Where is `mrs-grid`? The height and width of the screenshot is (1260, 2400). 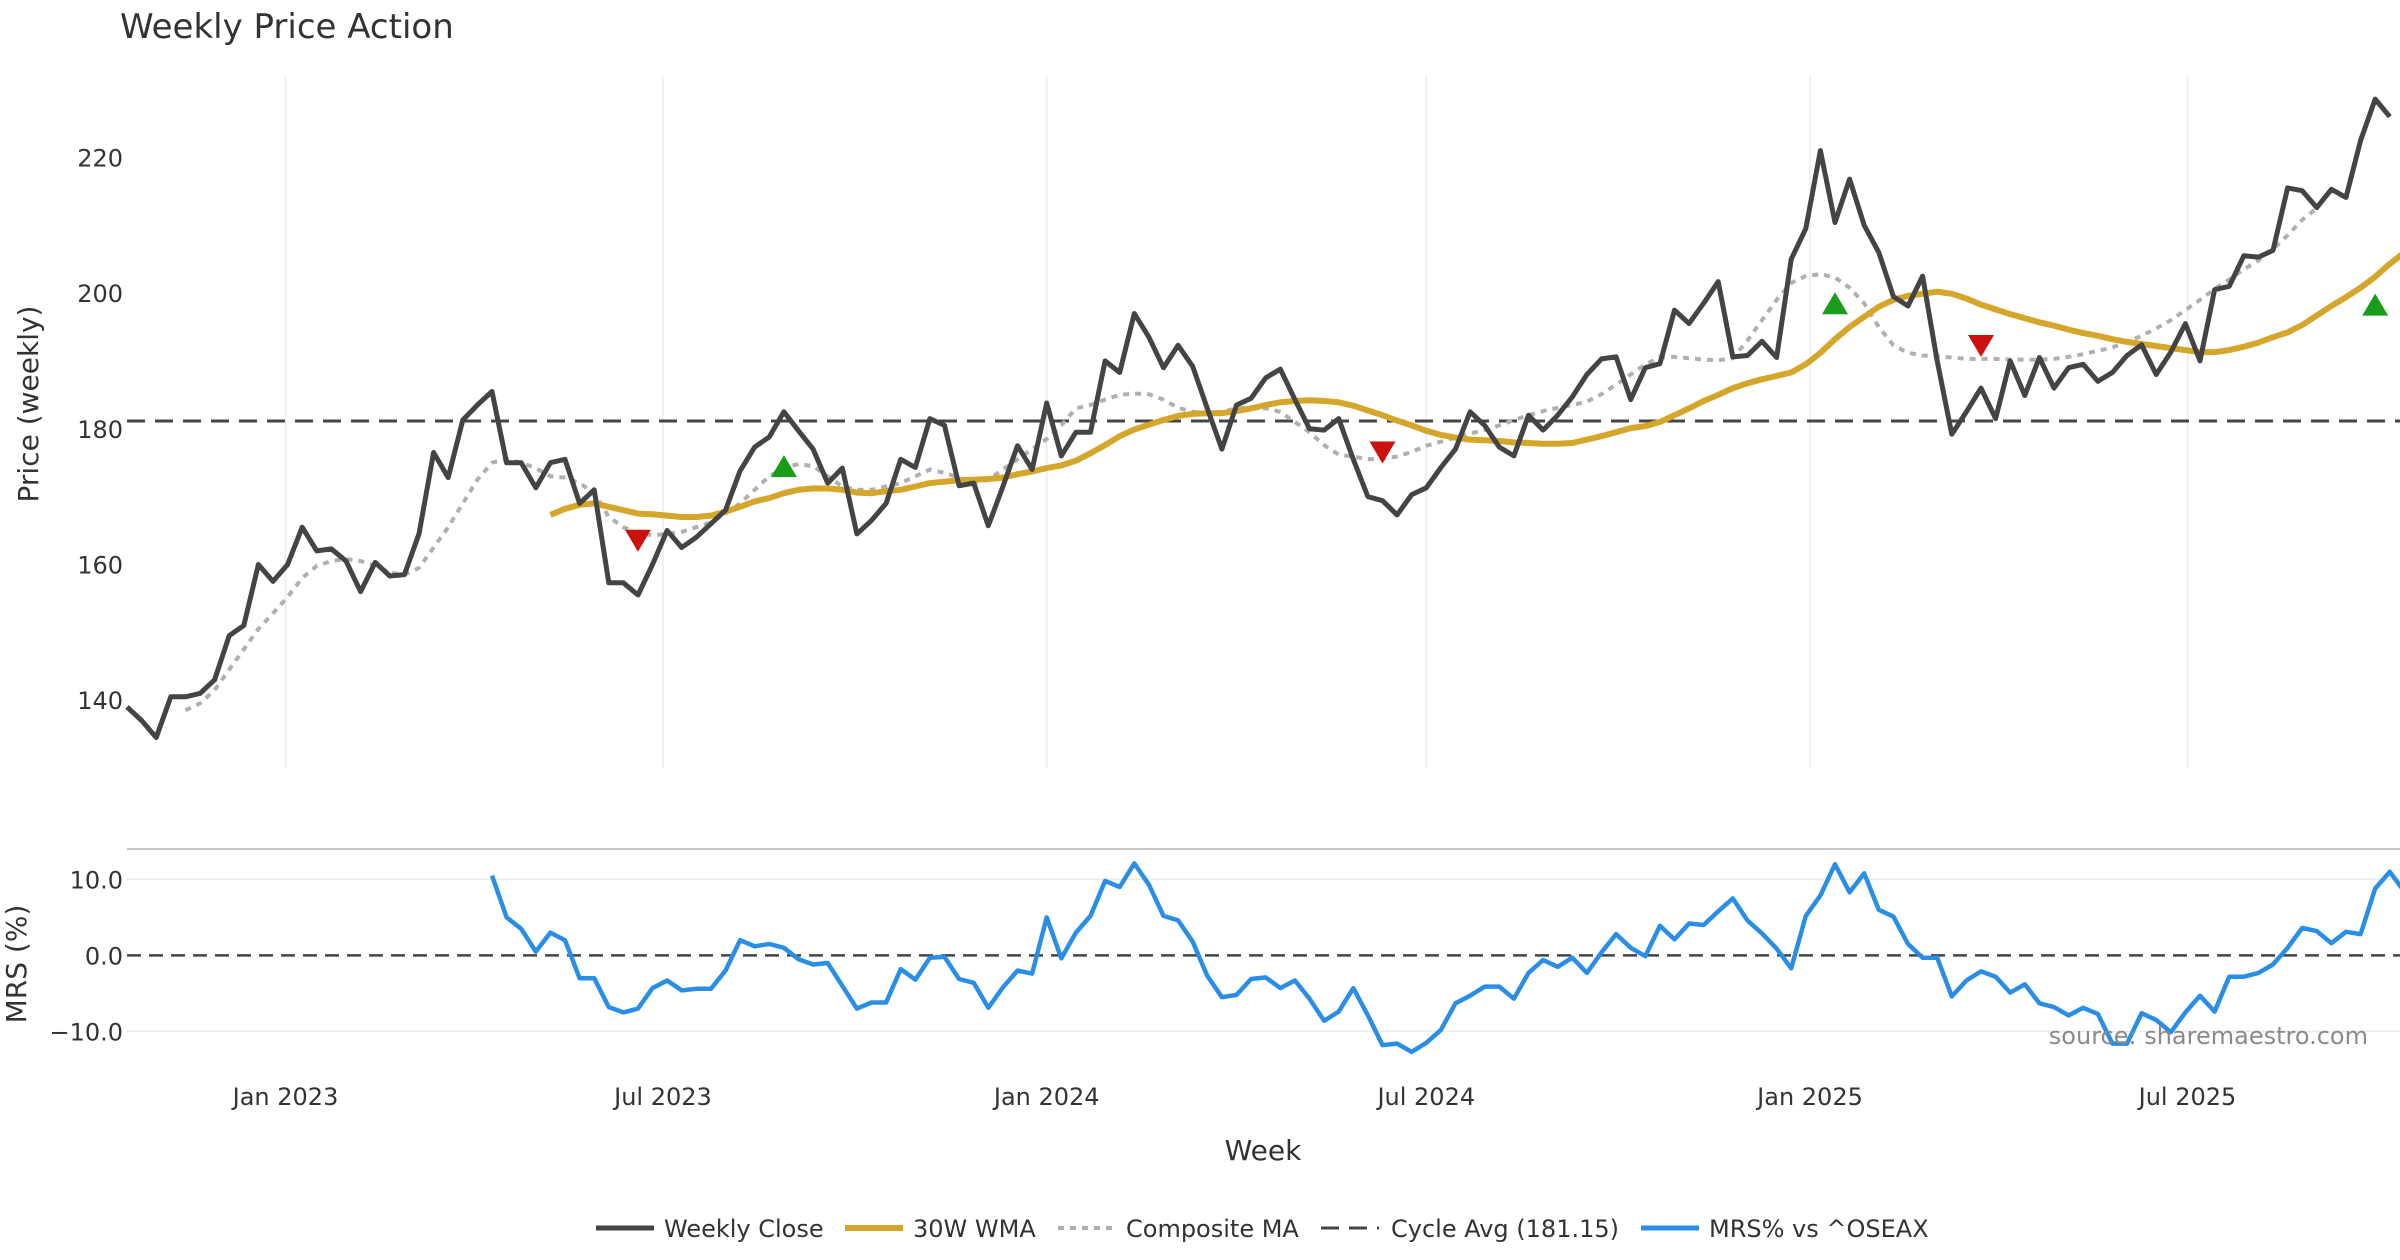
mrs-grid is located at coordinates (1263, 955).